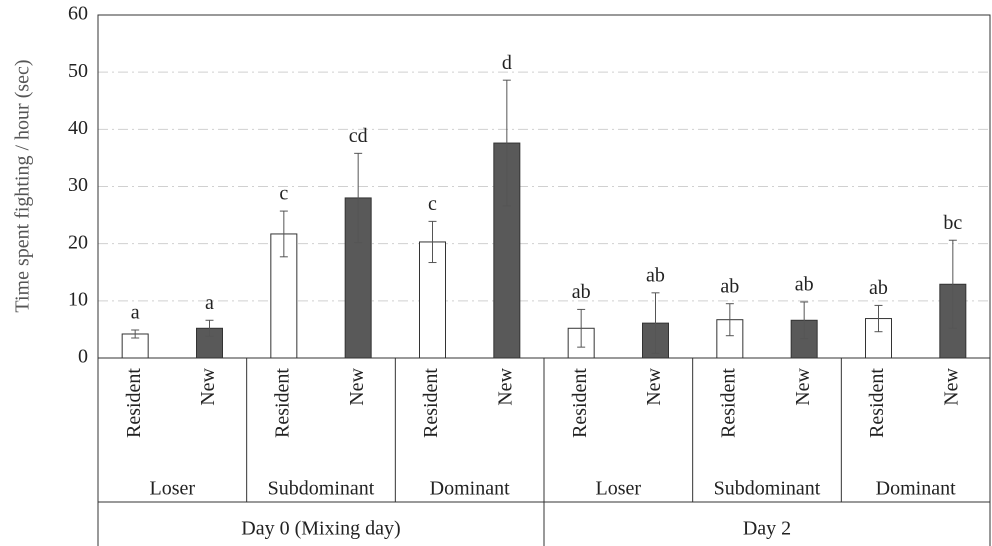  Describe the element at coordinates (78, 128) in the screenshot. I see `y-tick-label: 40` at that location.